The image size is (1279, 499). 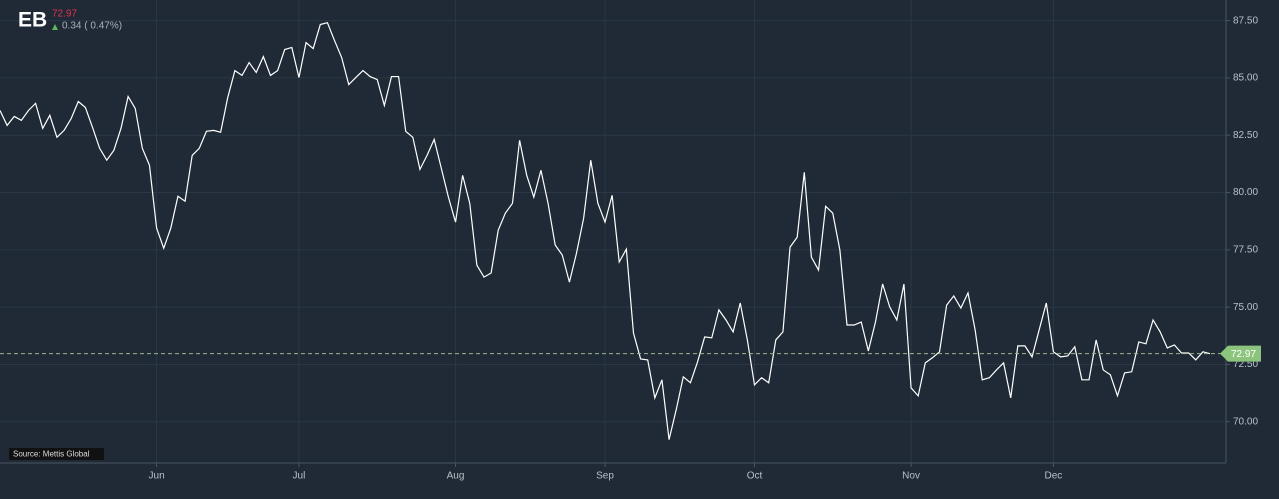 What do you see at coordinates (1245, 364) in the screenshot?
I see `y-tick-label: 72.50` at bounding box center [1245, 364].